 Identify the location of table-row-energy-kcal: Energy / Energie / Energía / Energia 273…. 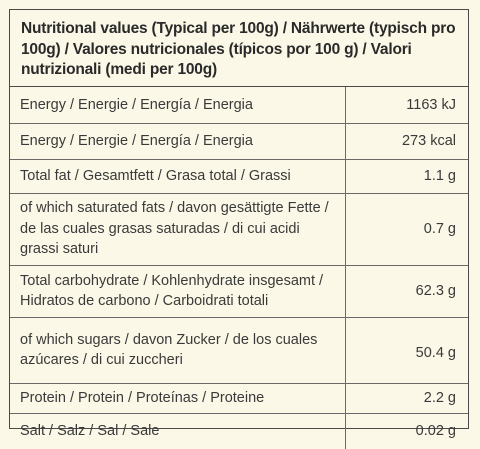
(239, 141).